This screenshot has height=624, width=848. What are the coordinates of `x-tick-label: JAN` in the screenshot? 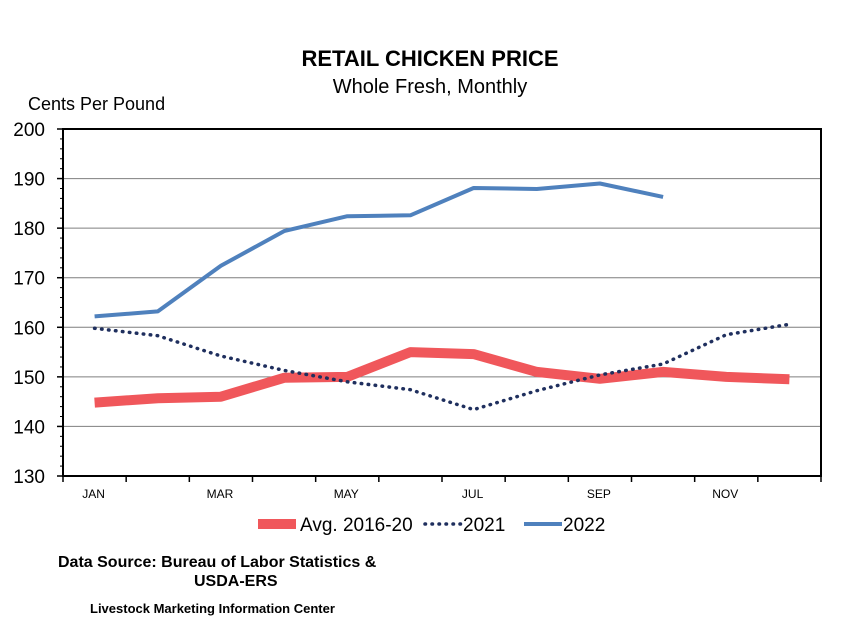 It's located at (93, 494).